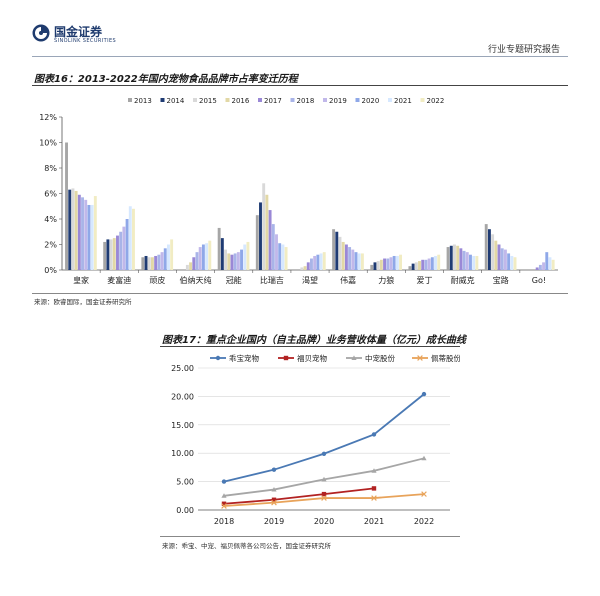 The height and width of the screenshot is (596, 600). I want to click on figure16-source: 来源：欧睿国际，国金证券研究所, so click(83, 302).